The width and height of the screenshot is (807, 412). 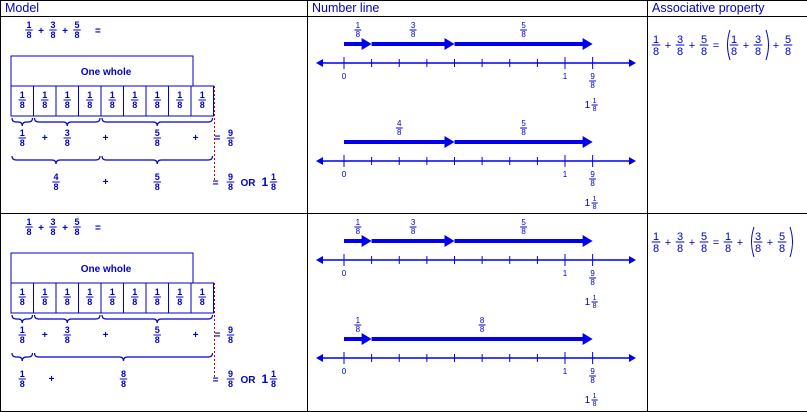 I want to click on brace-second, so click(x=68, y=319).